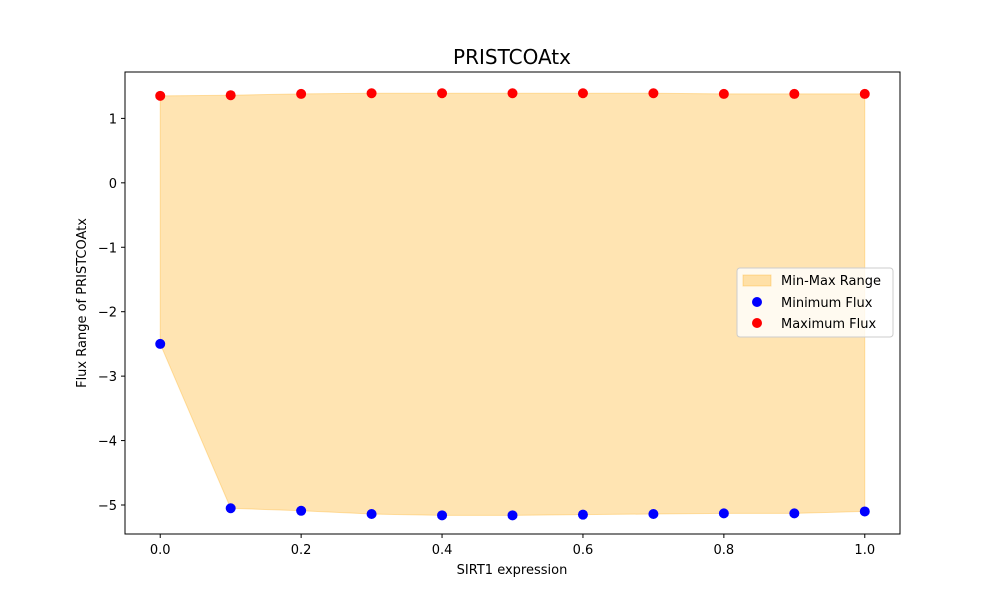 The image size is (1000, 600). Describe the element at coordinates (107, 506) in the screenshot. I see `y-tick-label: −5` at that location.